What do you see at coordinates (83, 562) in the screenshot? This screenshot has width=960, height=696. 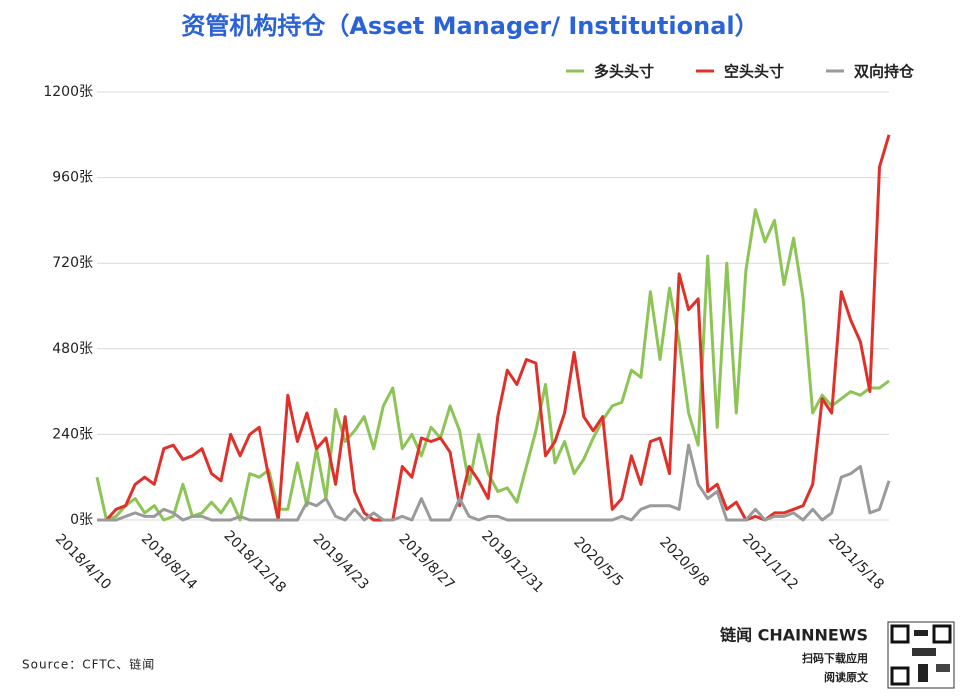 I see `x-tick-label: 2018/4/10` at bounding box center [83, 562].